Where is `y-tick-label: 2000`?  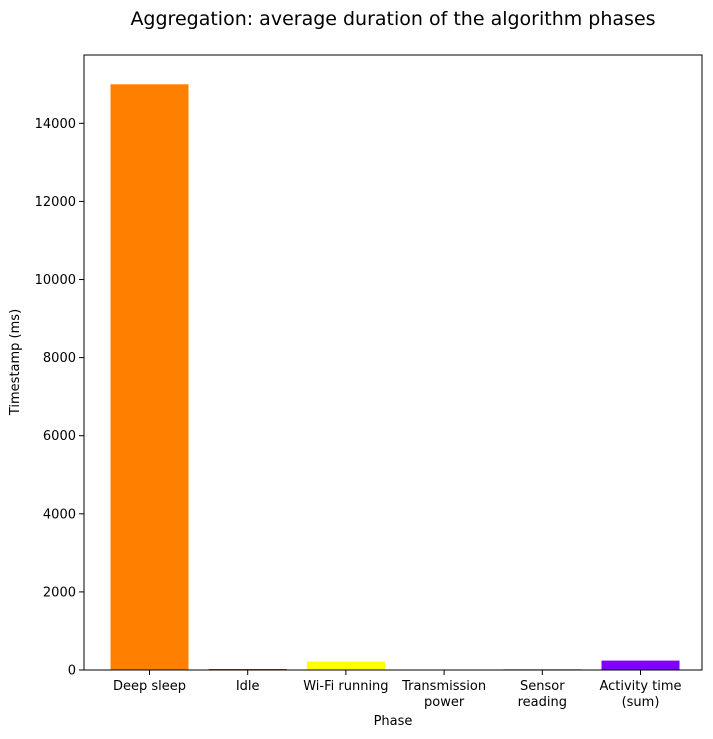 y-tick-label: 2000 is located at coordinates (59, 592).